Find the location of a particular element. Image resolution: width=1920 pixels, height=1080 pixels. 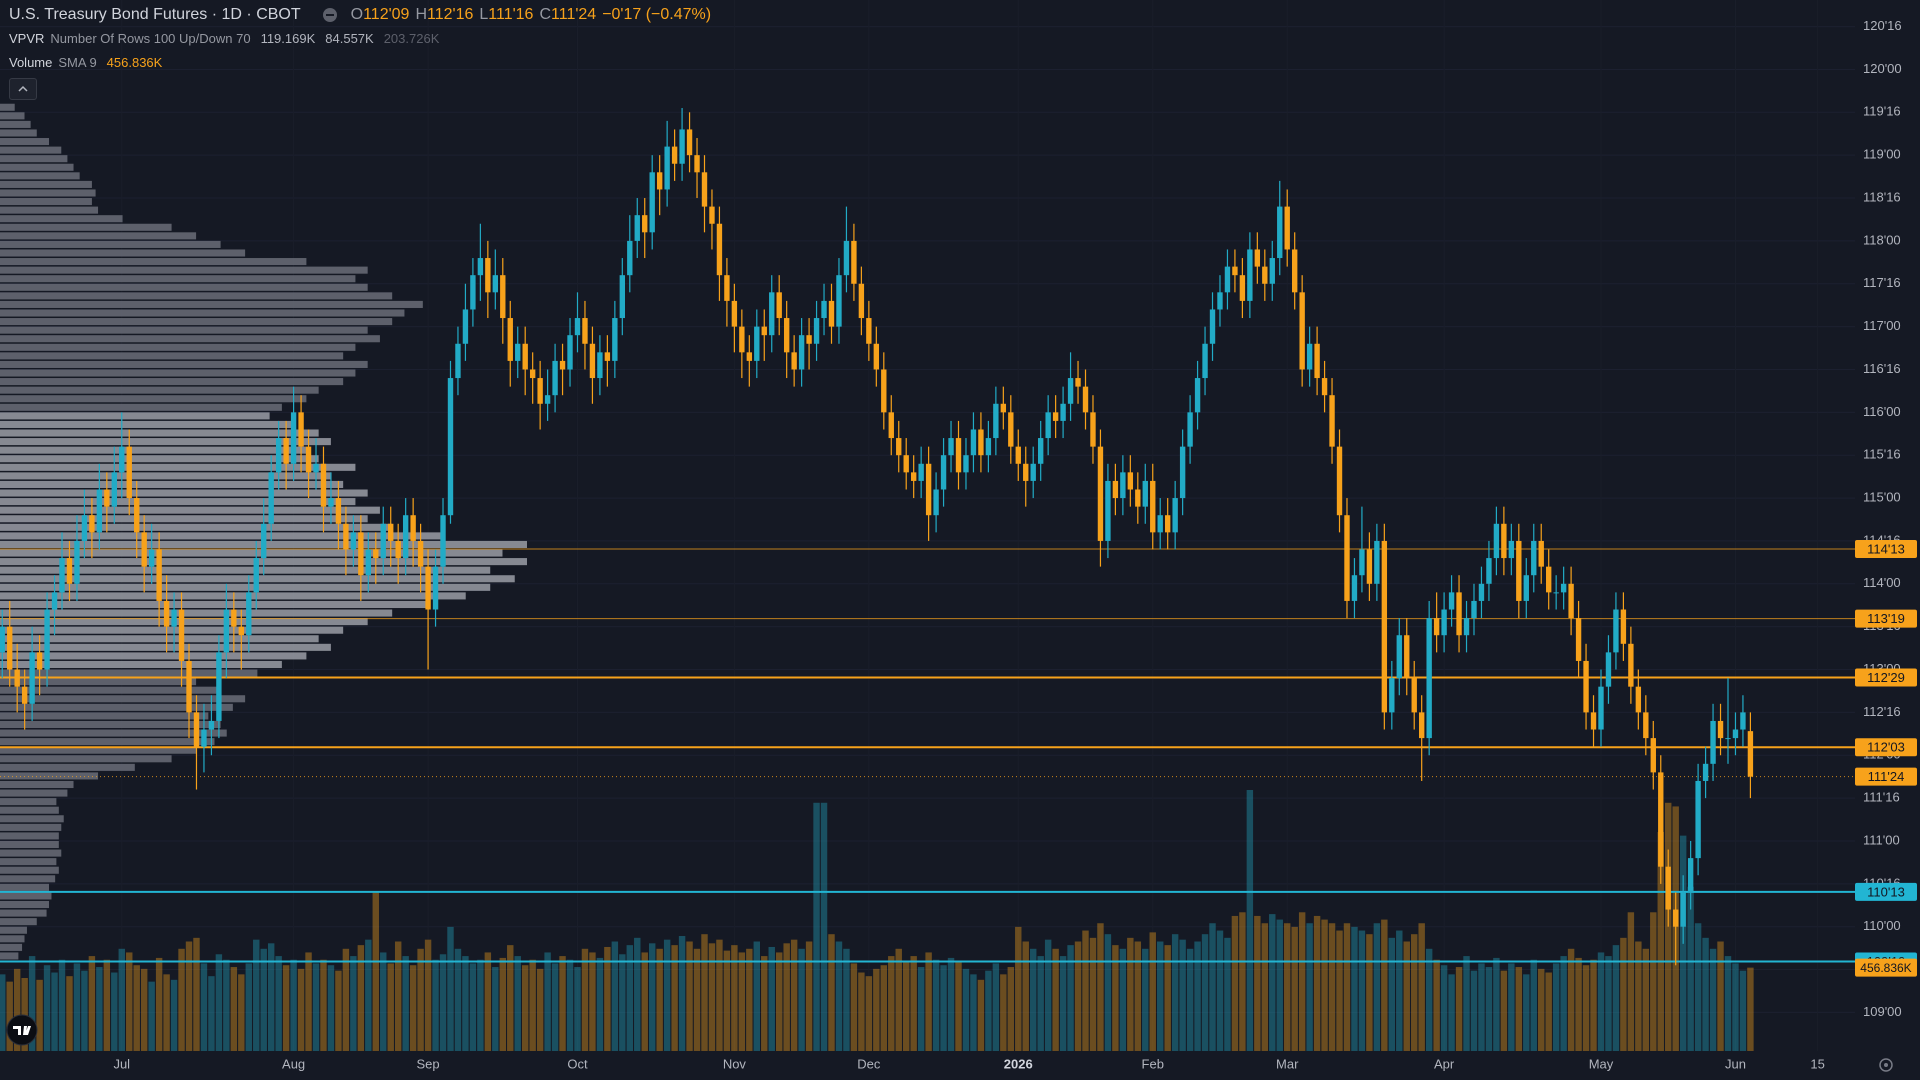

x-tick-label: May is located at coordinates (1601, 1063).